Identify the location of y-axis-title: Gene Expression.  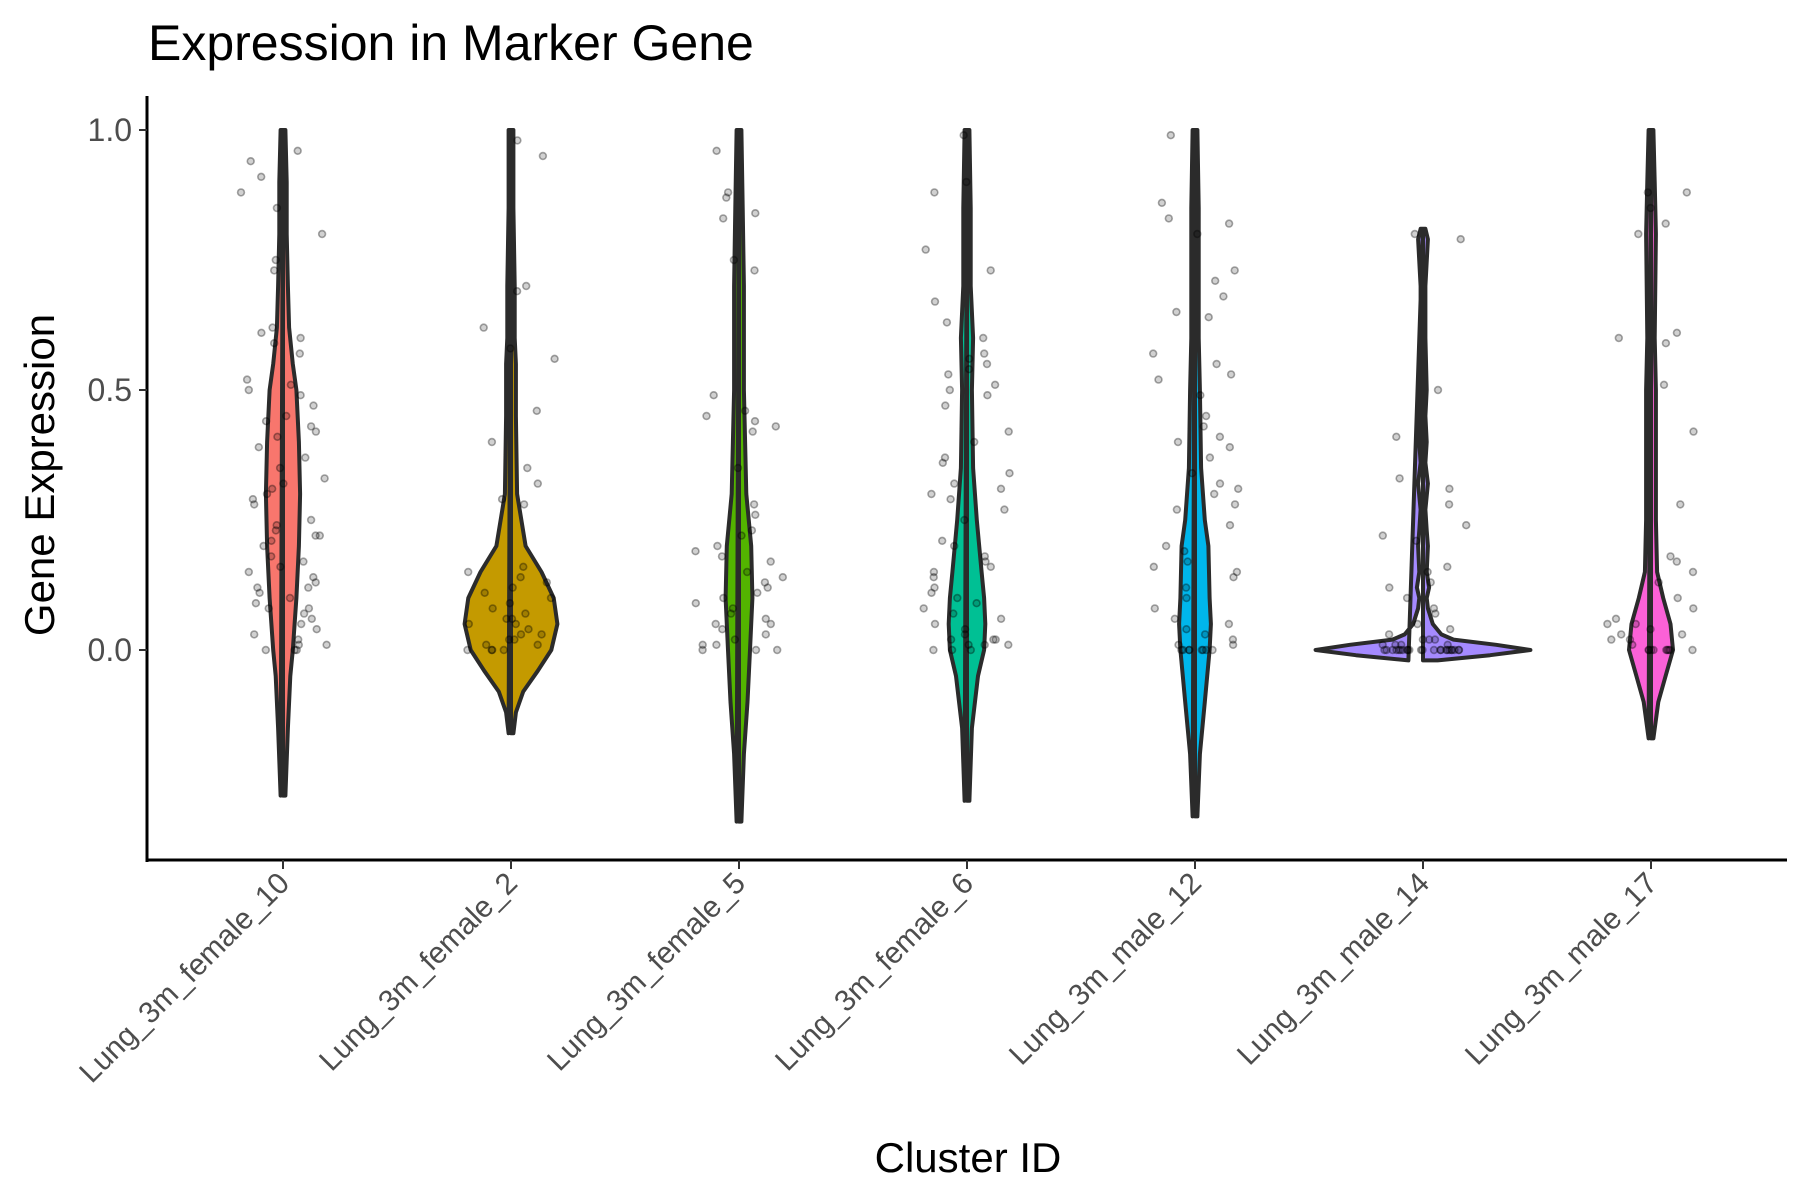
(39, 475).